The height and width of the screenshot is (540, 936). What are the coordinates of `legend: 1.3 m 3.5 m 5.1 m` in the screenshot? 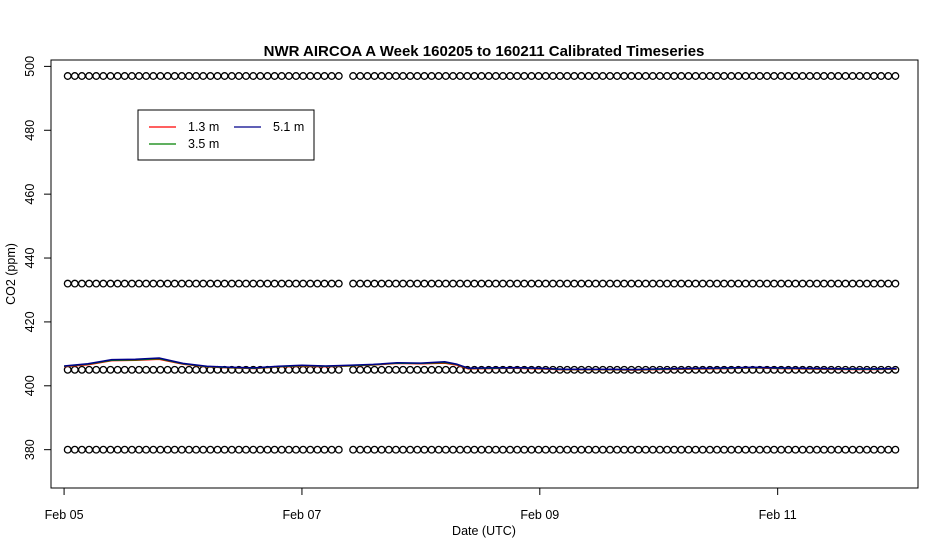 It's located at (226, 135).